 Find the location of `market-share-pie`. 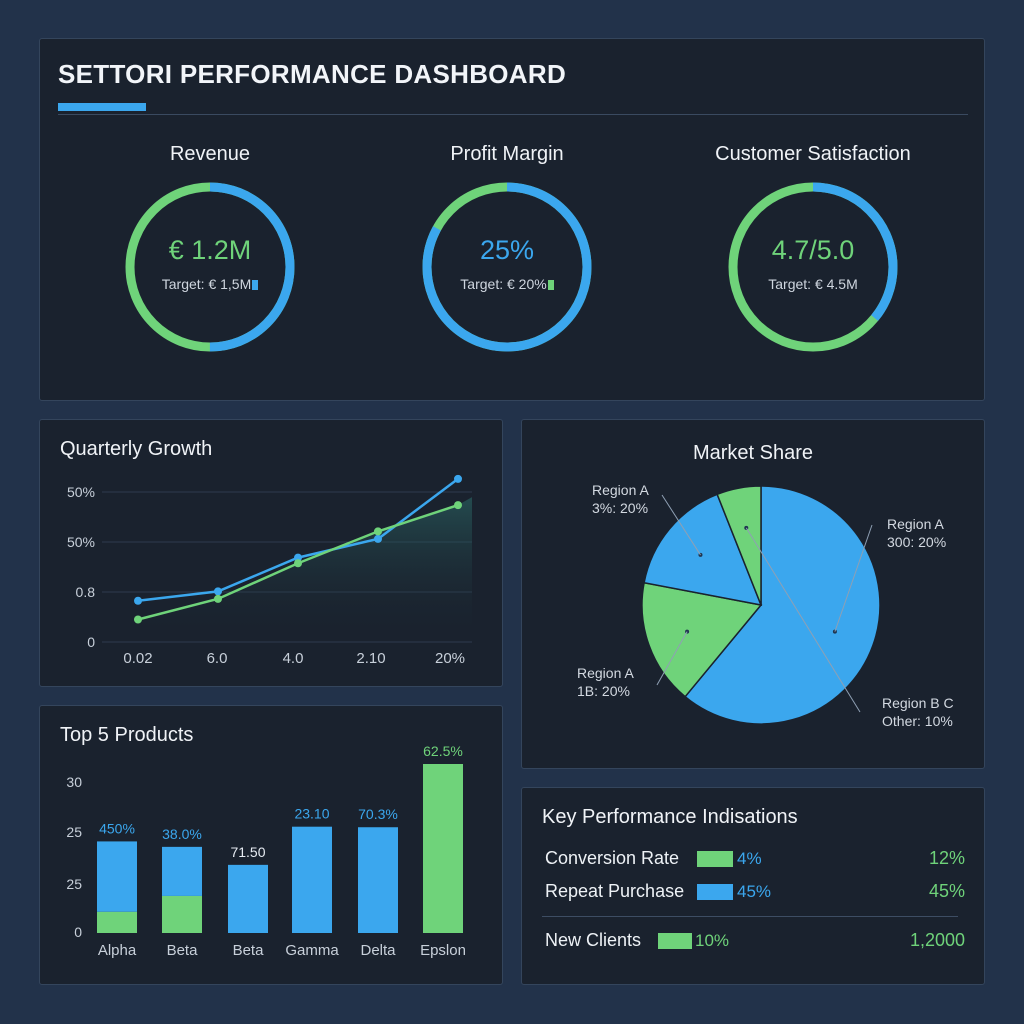

market-share-pie is located at coordinates (761, 605).